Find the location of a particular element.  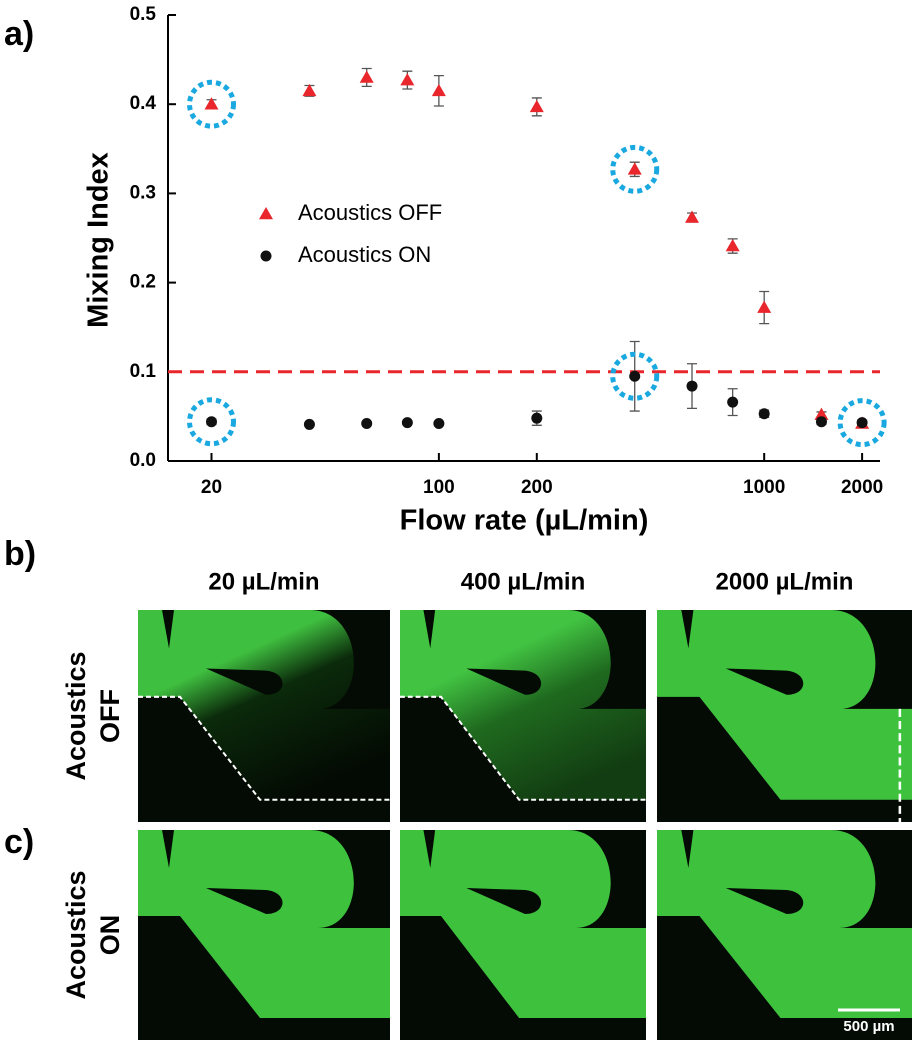

panel-label: b) is located at coordinates (20, 554).